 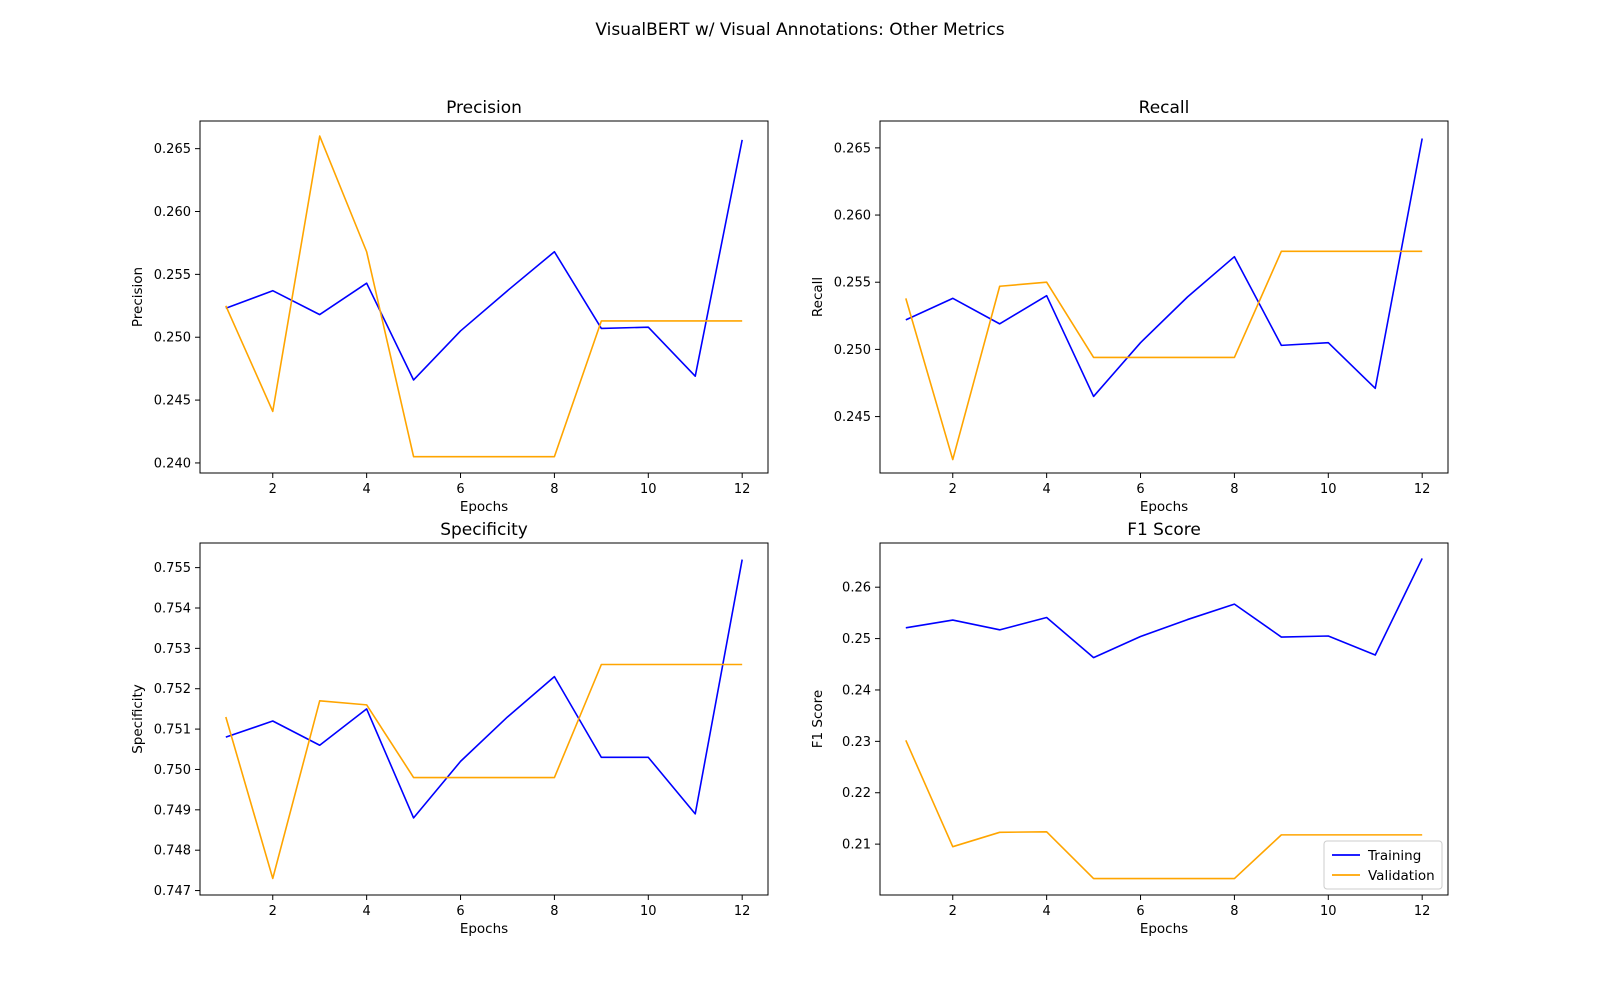 I want to click on y-tick-label: 0.26, so click(x=856, y=588).